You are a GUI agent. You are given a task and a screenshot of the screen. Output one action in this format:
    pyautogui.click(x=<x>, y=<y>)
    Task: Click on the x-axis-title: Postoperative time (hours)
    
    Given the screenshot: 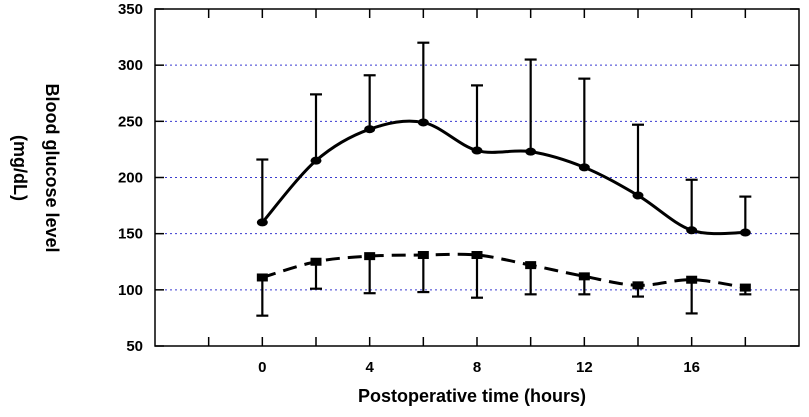 What is the action you would take?
    pyautogui.click(x=472, y=396)
    